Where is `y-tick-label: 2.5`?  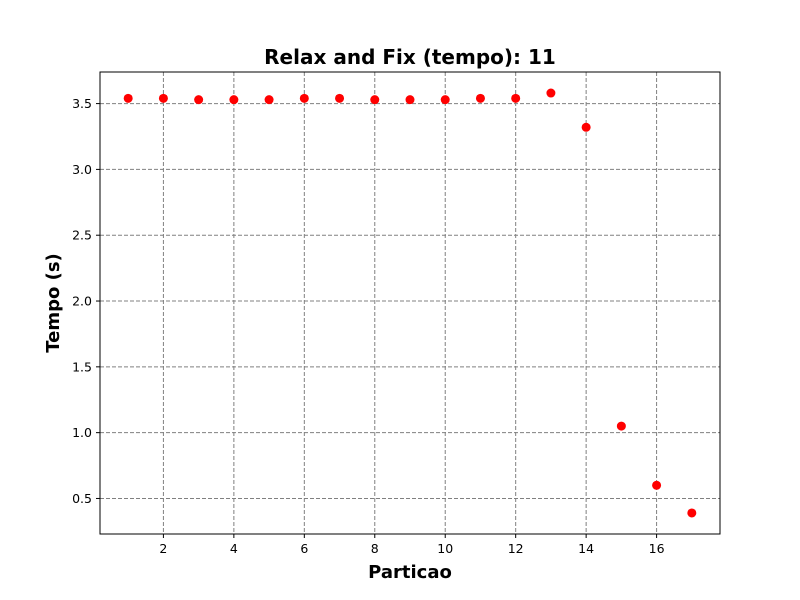 y-tick-label: 2.5 is located at coordinates (82, 235).